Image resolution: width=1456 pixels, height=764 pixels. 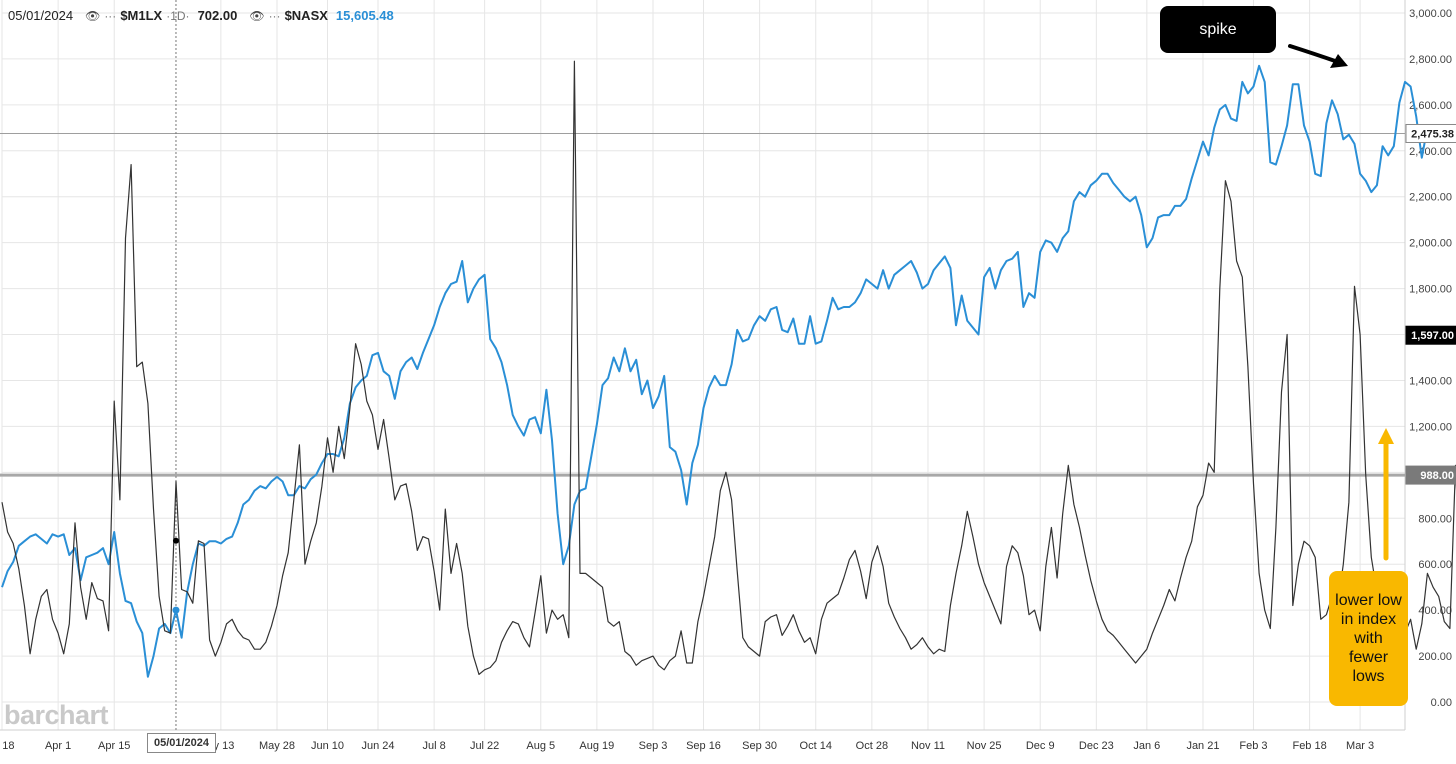 I want to click on series2-symbol: $NASX, so click(x=306, y=15).